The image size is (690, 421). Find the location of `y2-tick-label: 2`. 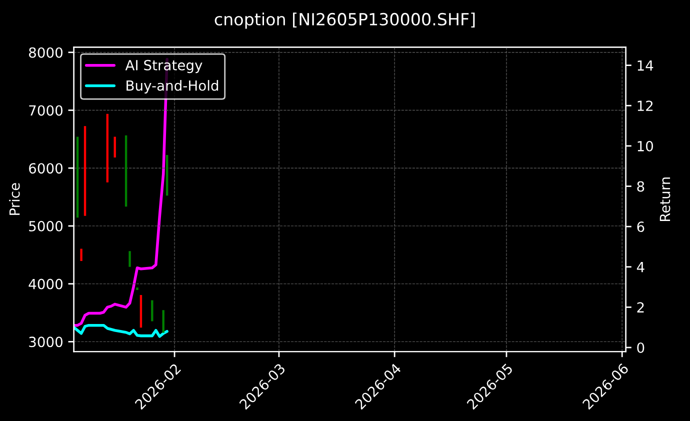

y2-tick-label: 2 is located at coordinates (640, 307).